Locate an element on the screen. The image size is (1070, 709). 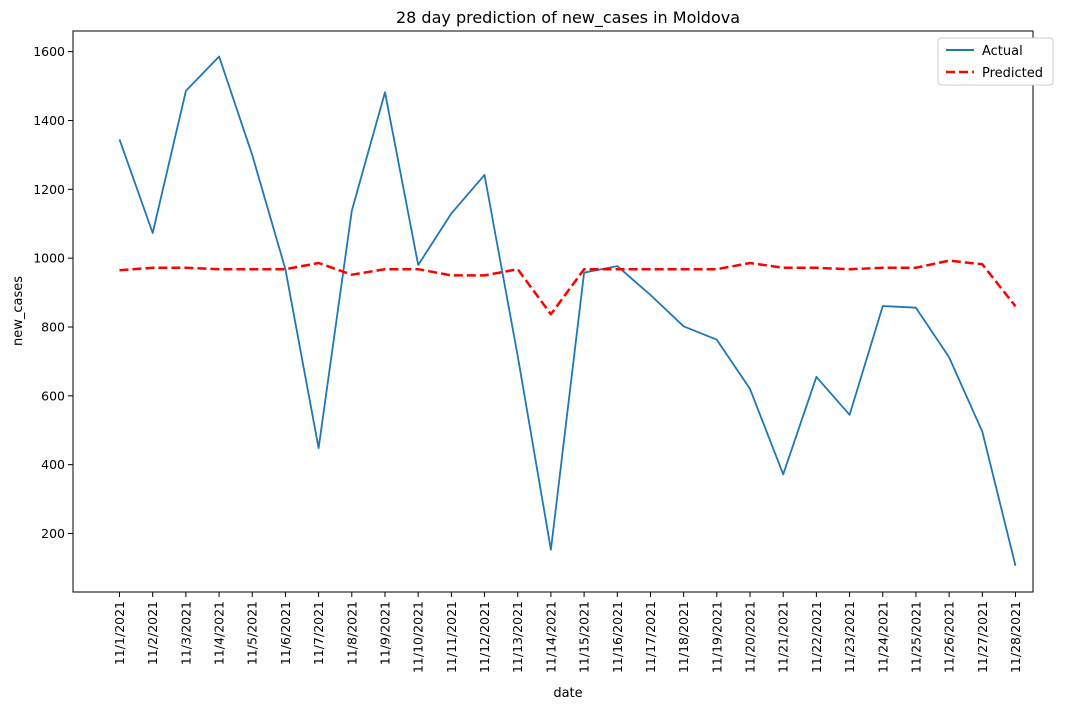
x-tick-label: 11/22/2021 is located at coordinates (816, 637).